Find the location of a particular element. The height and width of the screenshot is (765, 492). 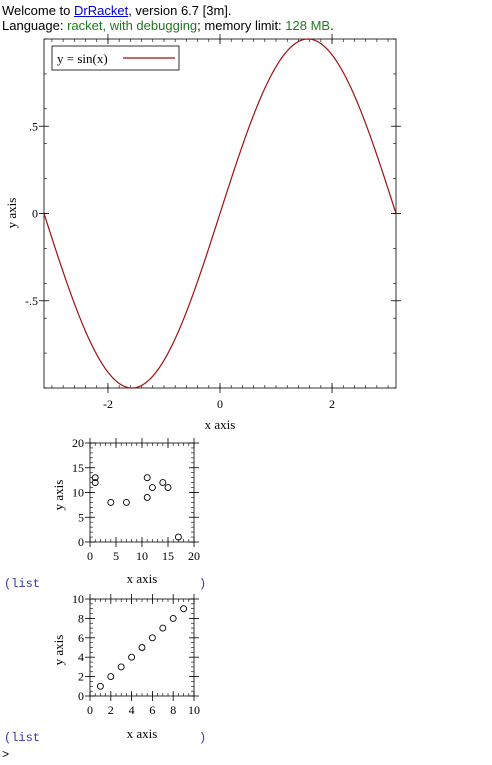

y-tick-label: 2 is located at coordinates (81, 677).